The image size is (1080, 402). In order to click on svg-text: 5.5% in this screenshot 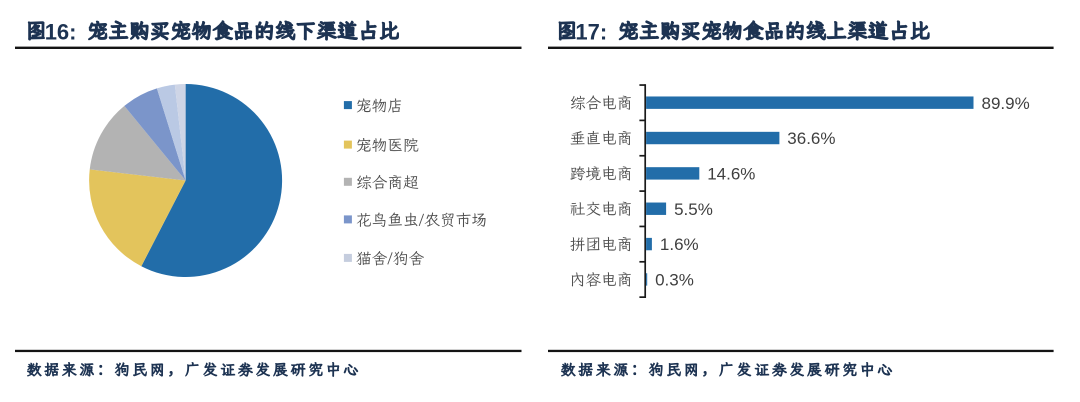, I will do `click(693, 209)`.